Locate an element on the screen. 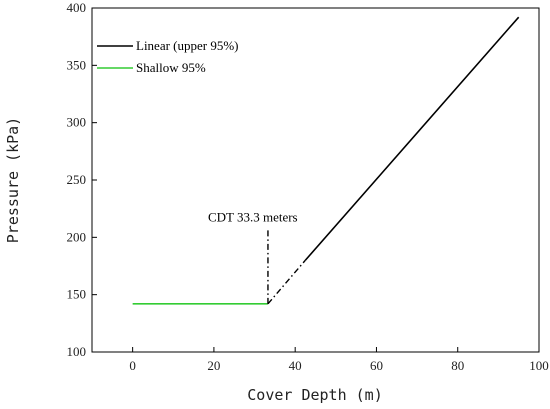 The width and height of the screenshot is (550, 409). legend: Linear (upper 95%) Shallow 95% is located at coordinates (168, 56).